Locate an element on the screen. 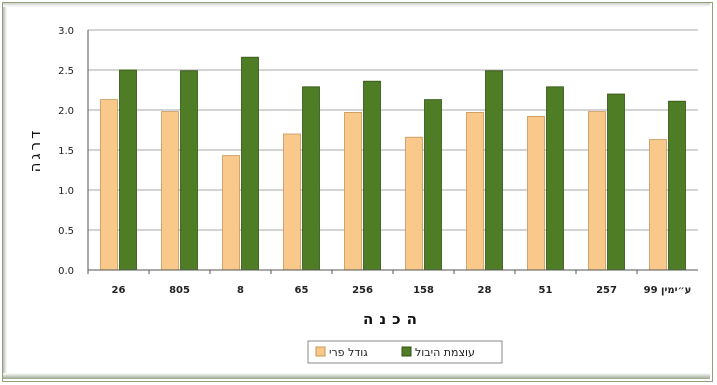  y-tick-label: 2.0 is located at coordinates (66, 111).